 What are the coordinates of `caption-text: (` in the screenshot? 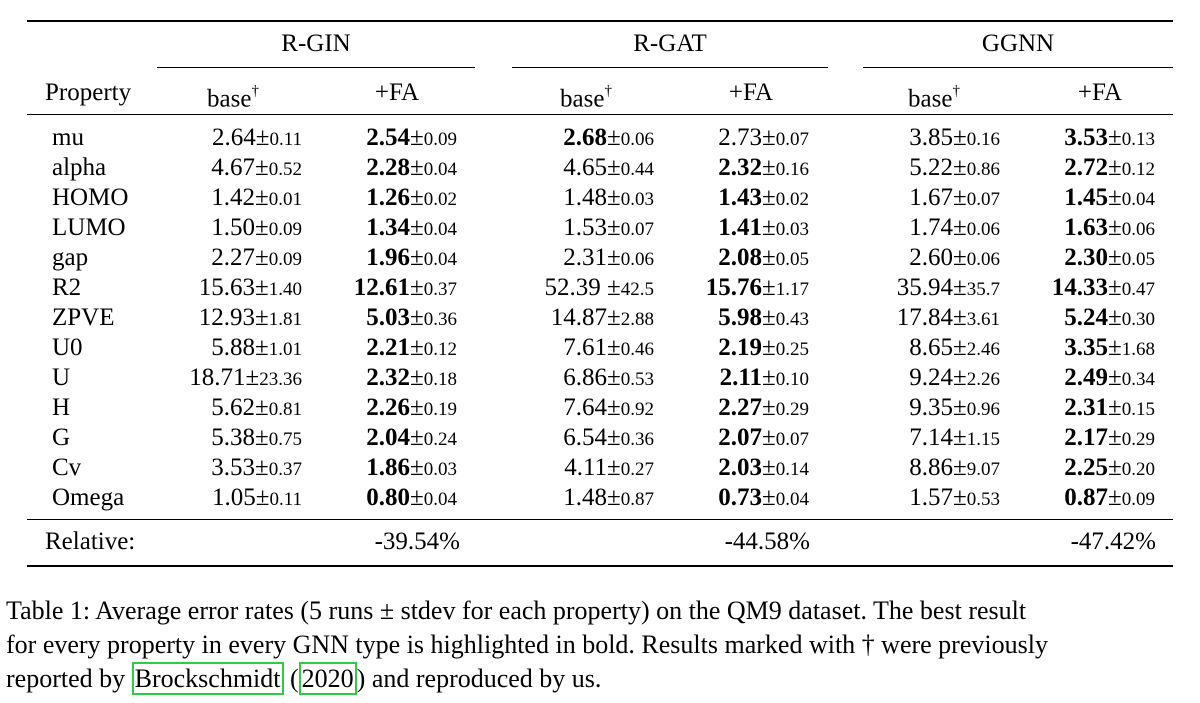 It's located at (291, 678).